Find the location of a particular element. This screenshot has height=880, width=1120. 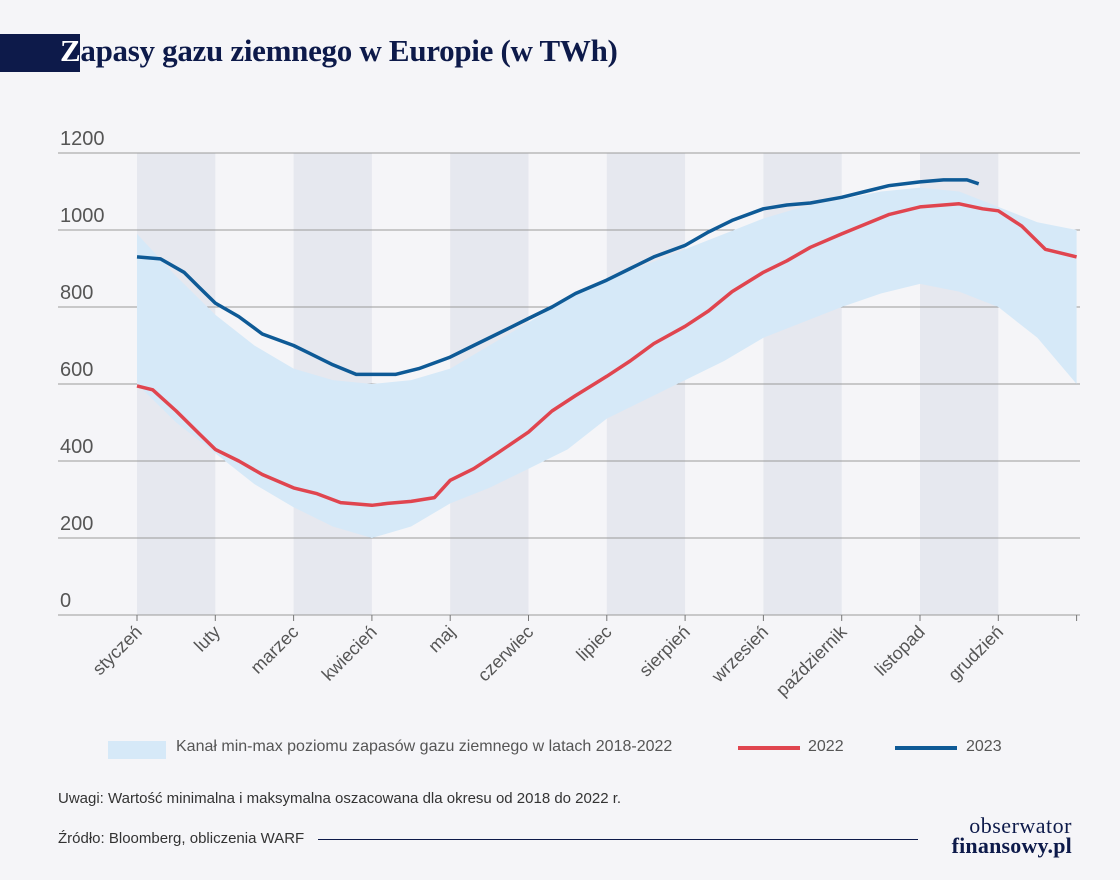

legend-band-swatch is located at coordinates (137, 750).